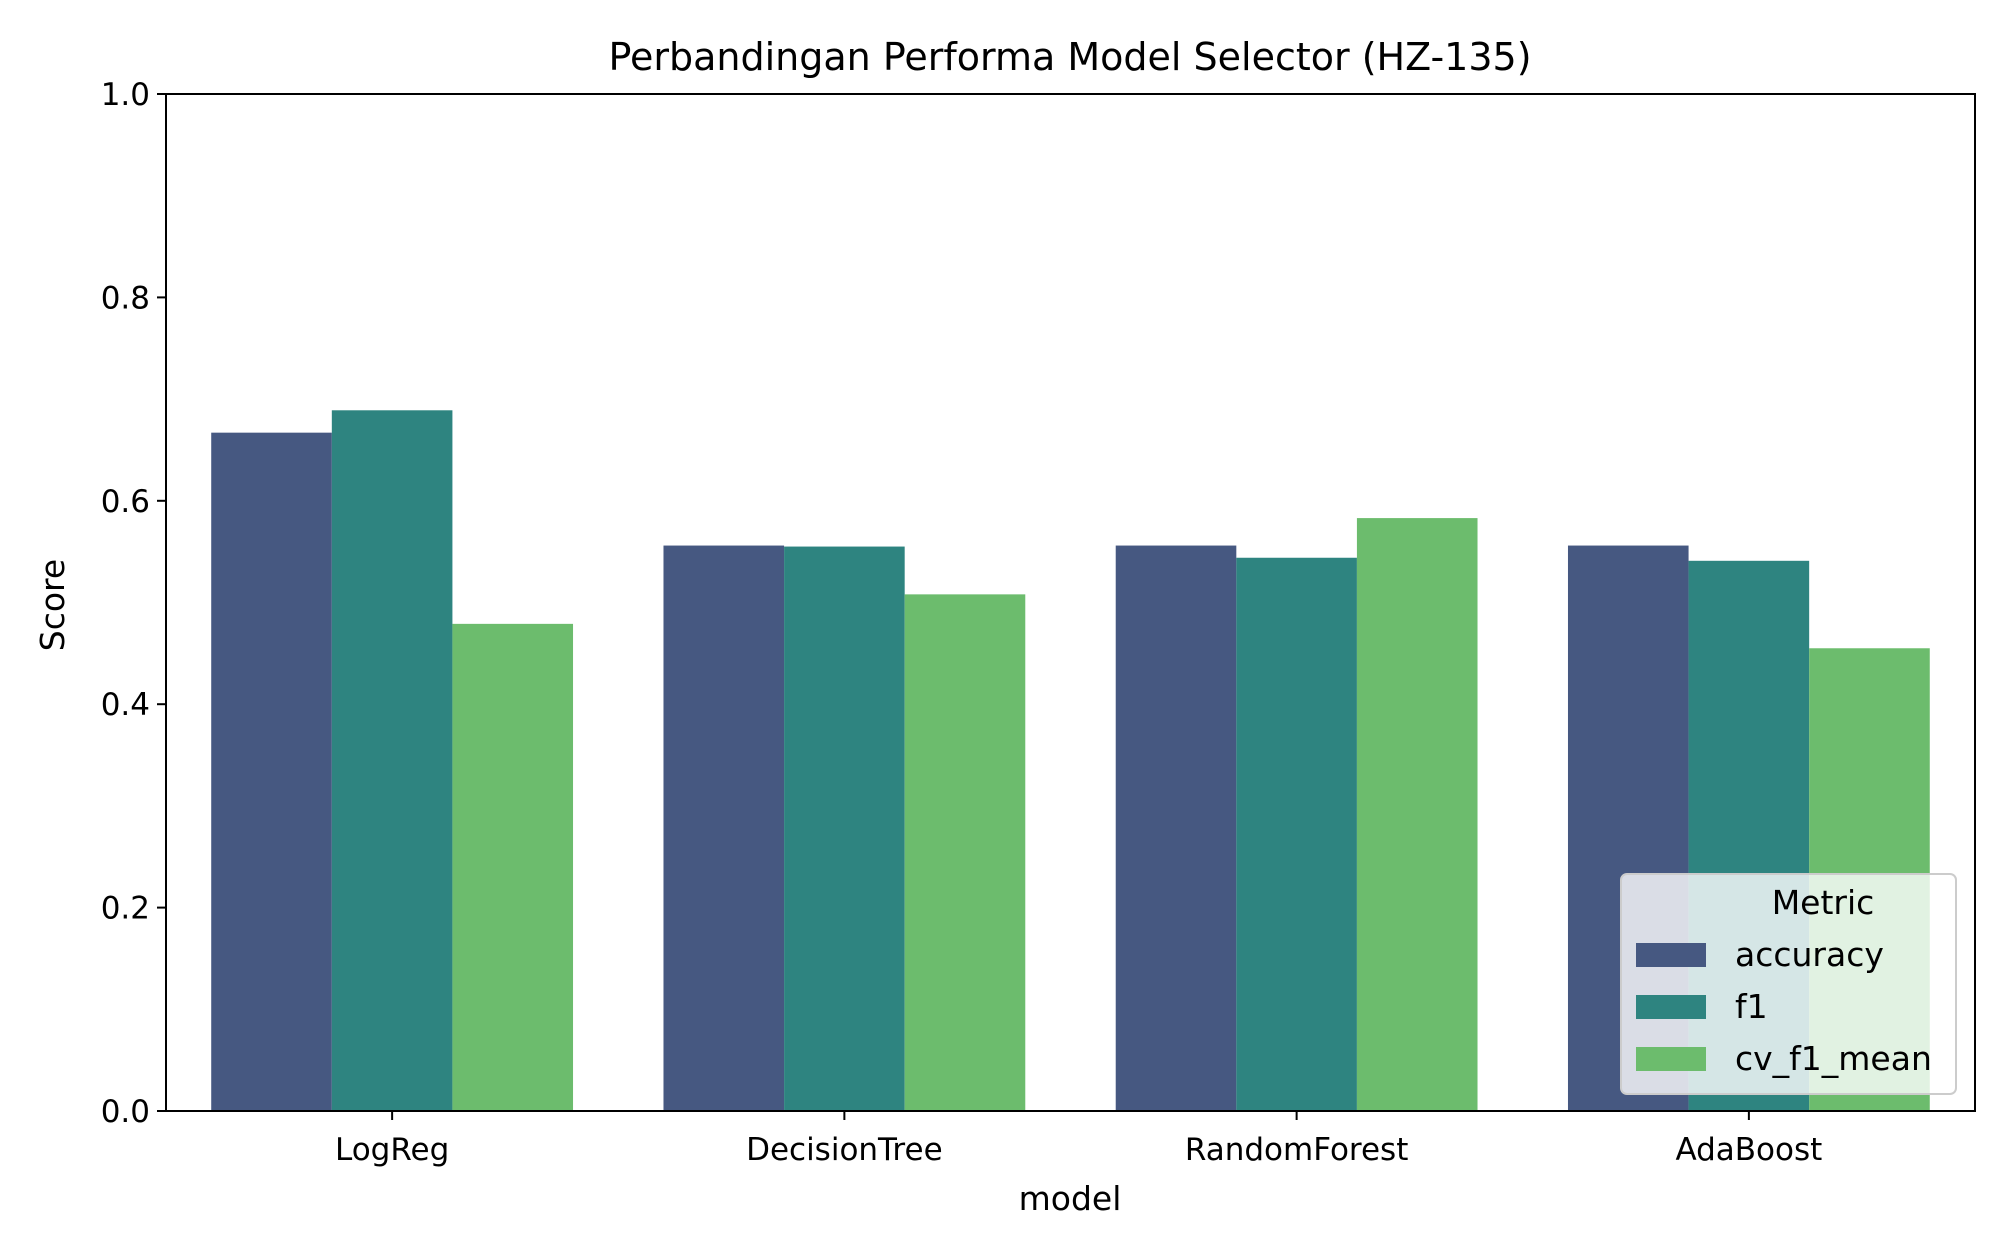  Describe the element at coordinates (1833, 1058) in the screenshot. I see `legend-label-cv_f1_mean: cv_f1_mean` at that location.